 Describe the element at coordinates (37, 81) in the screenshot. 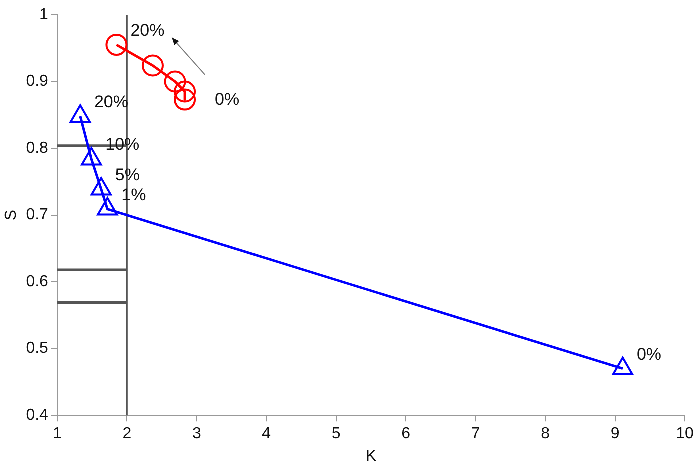

I see `y-tick-label: 0.9` at that location.